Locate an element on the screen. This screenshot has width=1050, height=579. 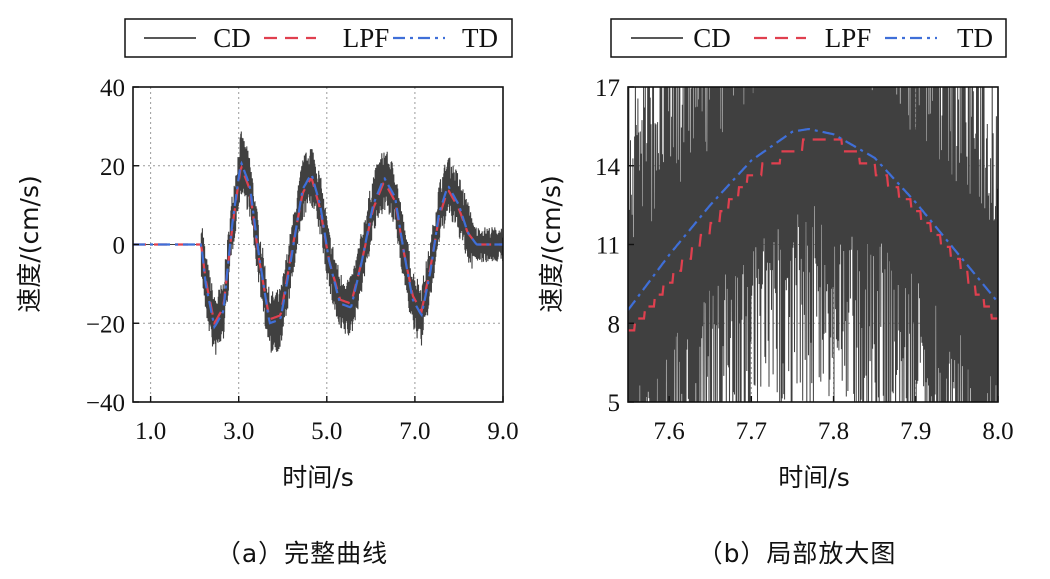
y-tick-label: 40 is located at coordinates (112, 88).